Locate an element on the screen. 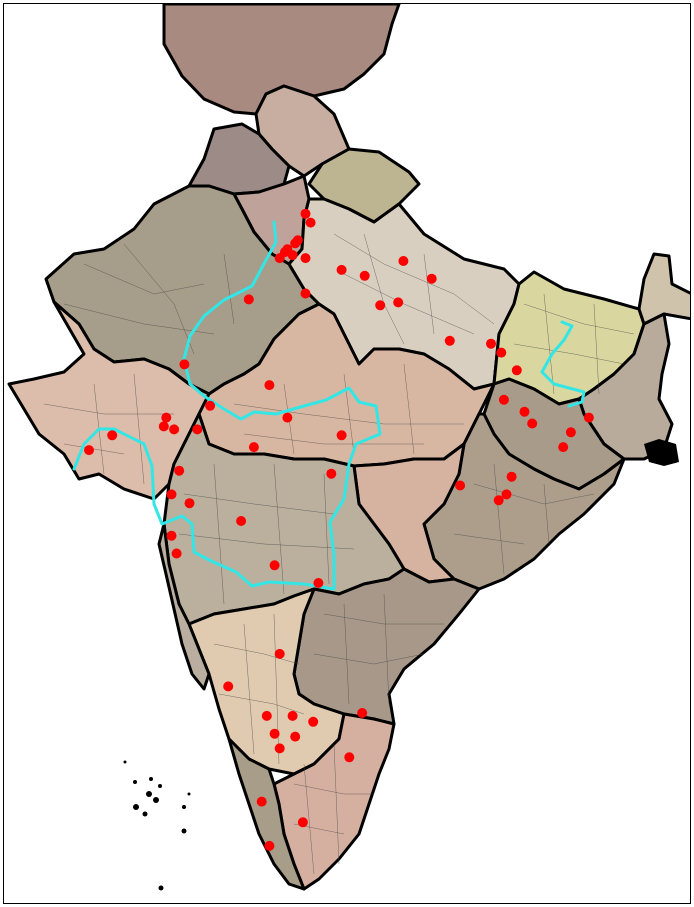  region-gujarat is located at coordinates (109, 400).